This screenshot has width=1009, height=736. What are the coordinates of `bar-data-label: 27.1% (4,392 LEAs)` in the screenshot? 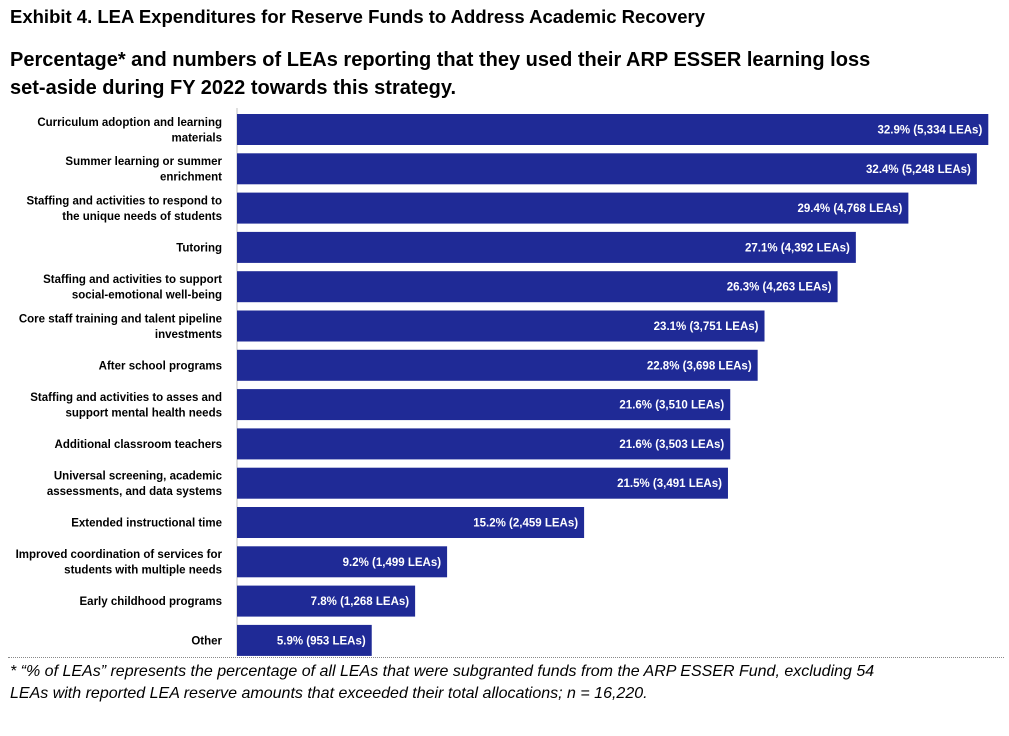 It's located at (797, 248).